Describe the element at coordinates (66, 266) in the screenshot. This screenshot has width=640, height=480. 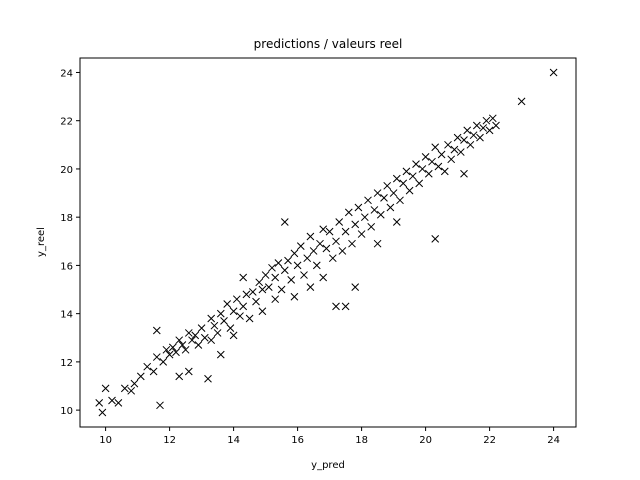
I see `y-tick-label: 16` at that location.